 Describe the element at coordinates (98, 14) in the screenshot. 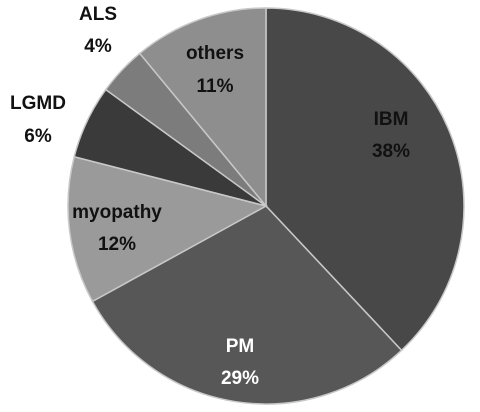

I see `slice-label-als: ALS` at that location.